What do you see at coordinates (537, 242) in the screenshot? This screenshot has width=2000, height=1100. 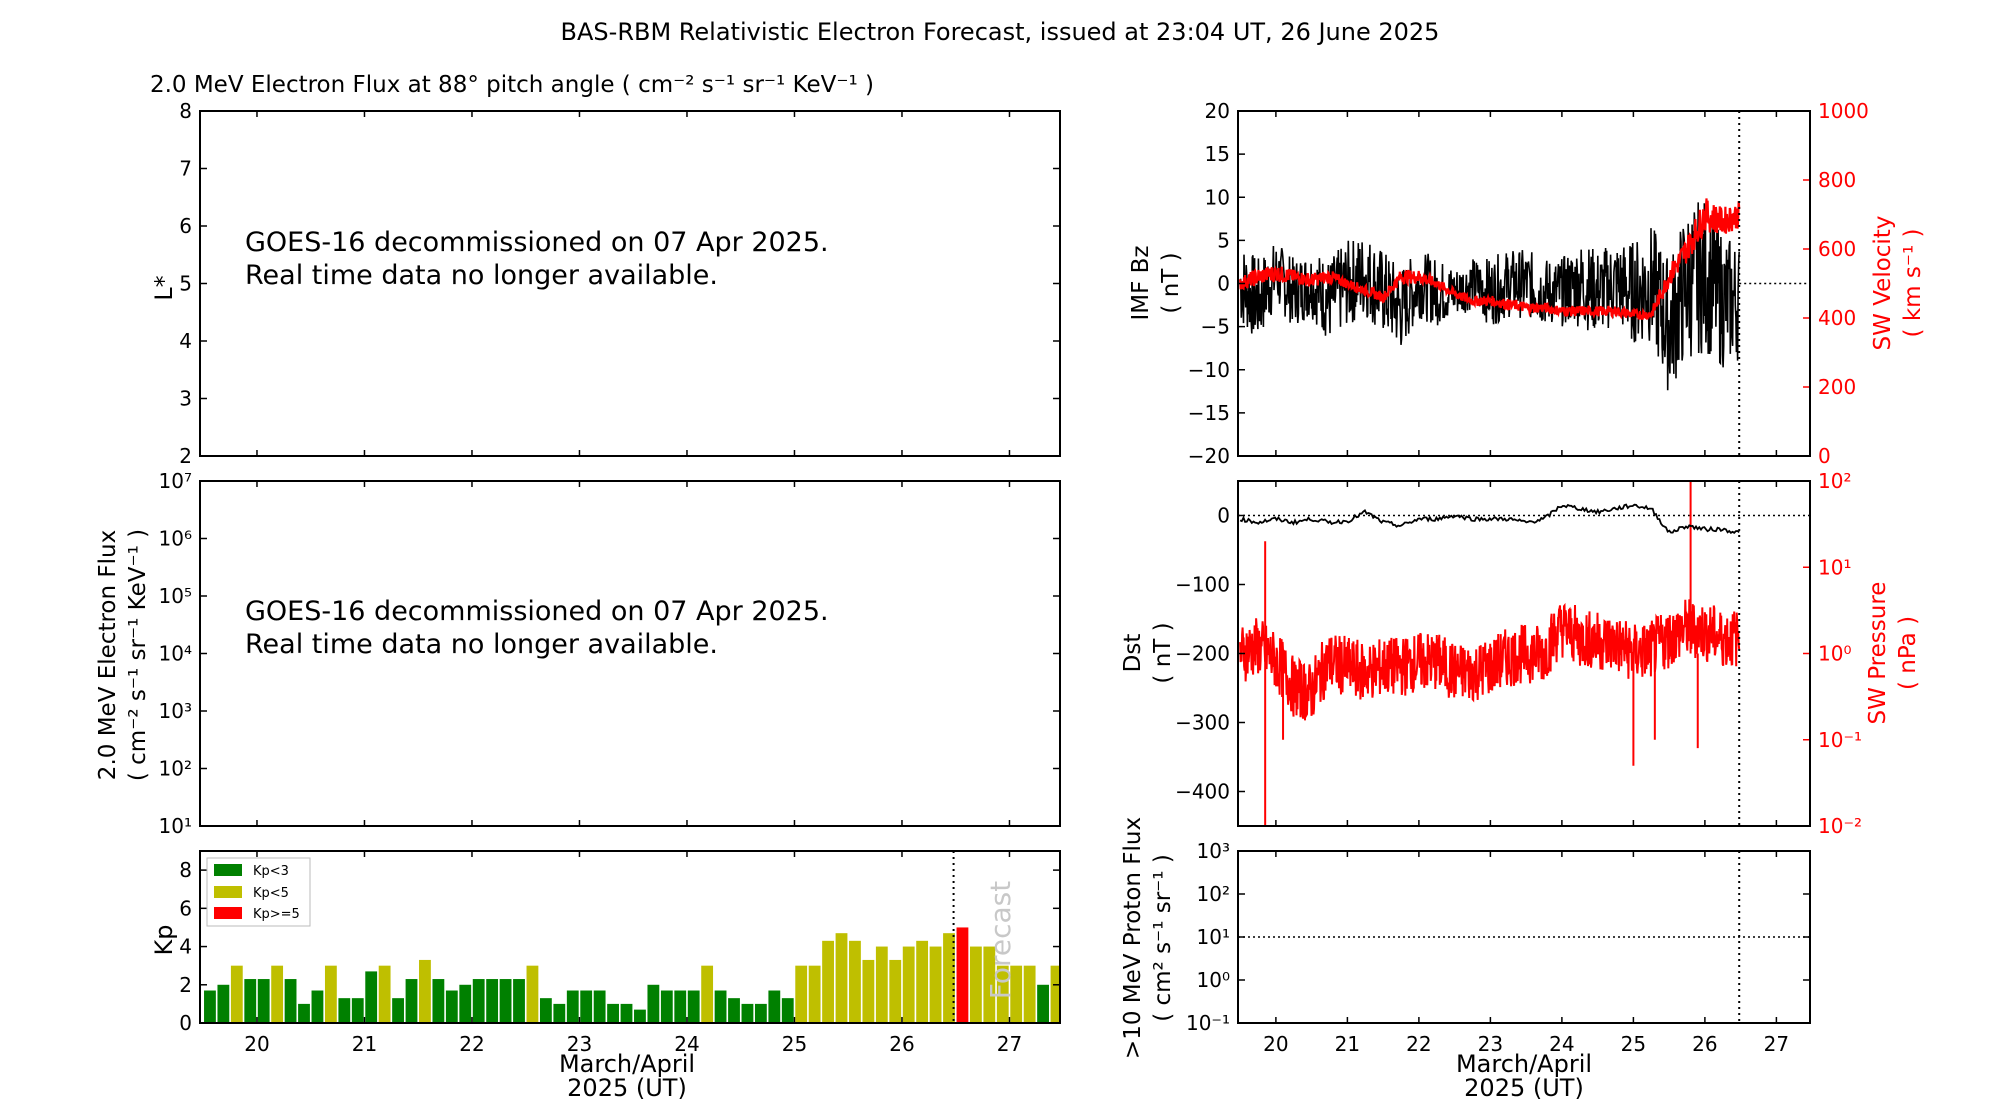 I see `lstar-notice-line1: GOES-16 decommissioned on 07 Apr 2025.` at bounding box center [537, 242].